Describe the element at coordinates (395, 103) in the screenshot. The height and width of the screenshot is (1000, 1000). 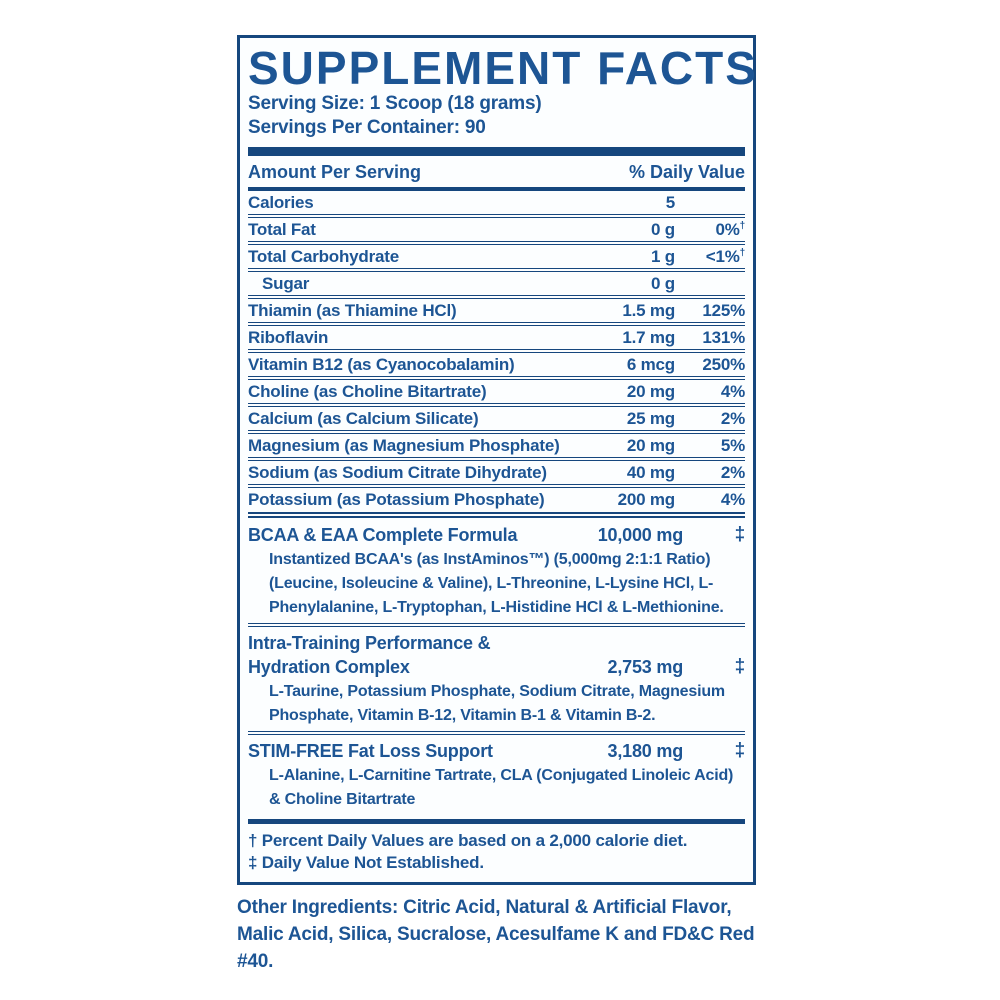
I see `serving-size: Serving Size: 1 Scoop (18 grams)` at that location.